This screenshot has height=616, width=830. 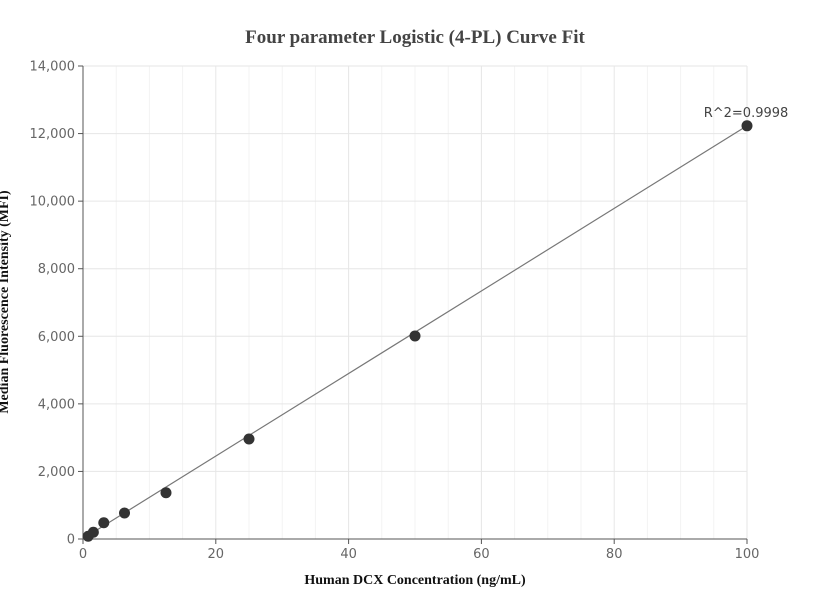 What do you see at coordinates (746, 113) in the screenshot?
I see `r-squared-annotation: R^2=0.9998` at bounding box center [746, 113].